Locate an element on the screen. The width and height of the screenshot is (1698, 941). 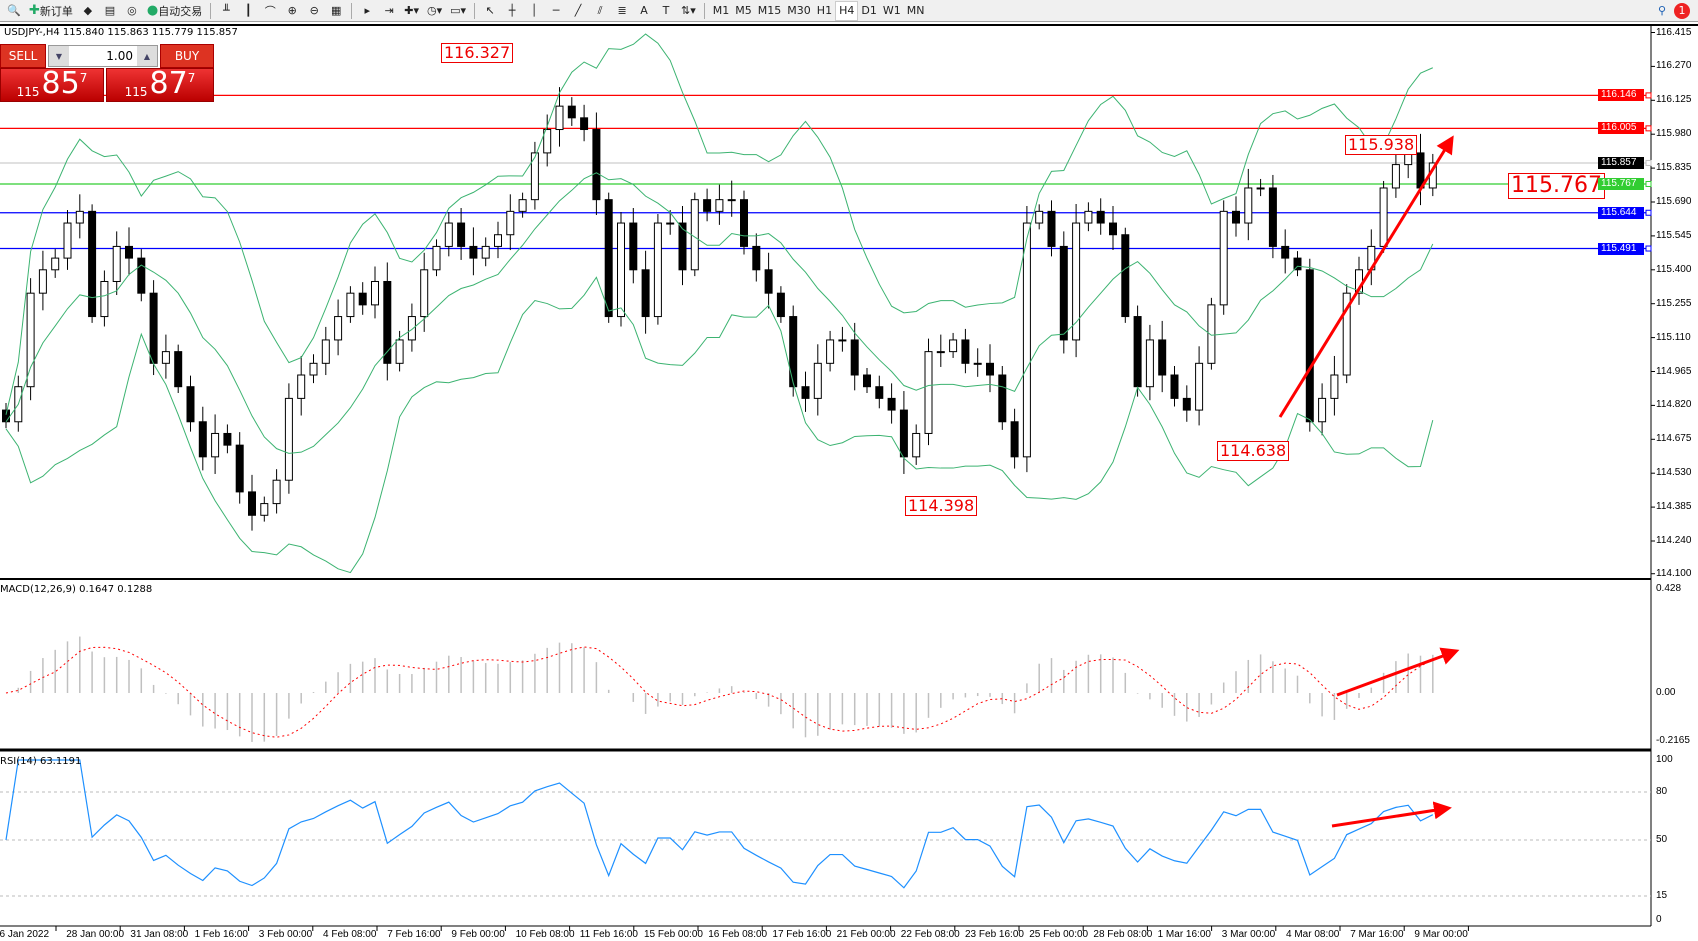
annotation-low: 114.398 is located at coordinates (941, 506).